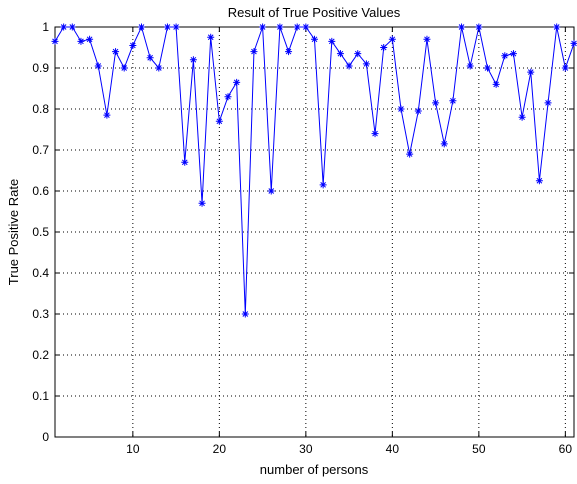  Describe the element at coordinates (393, 449) in the screenshot. I see `x-tick-label: 40` at that location.